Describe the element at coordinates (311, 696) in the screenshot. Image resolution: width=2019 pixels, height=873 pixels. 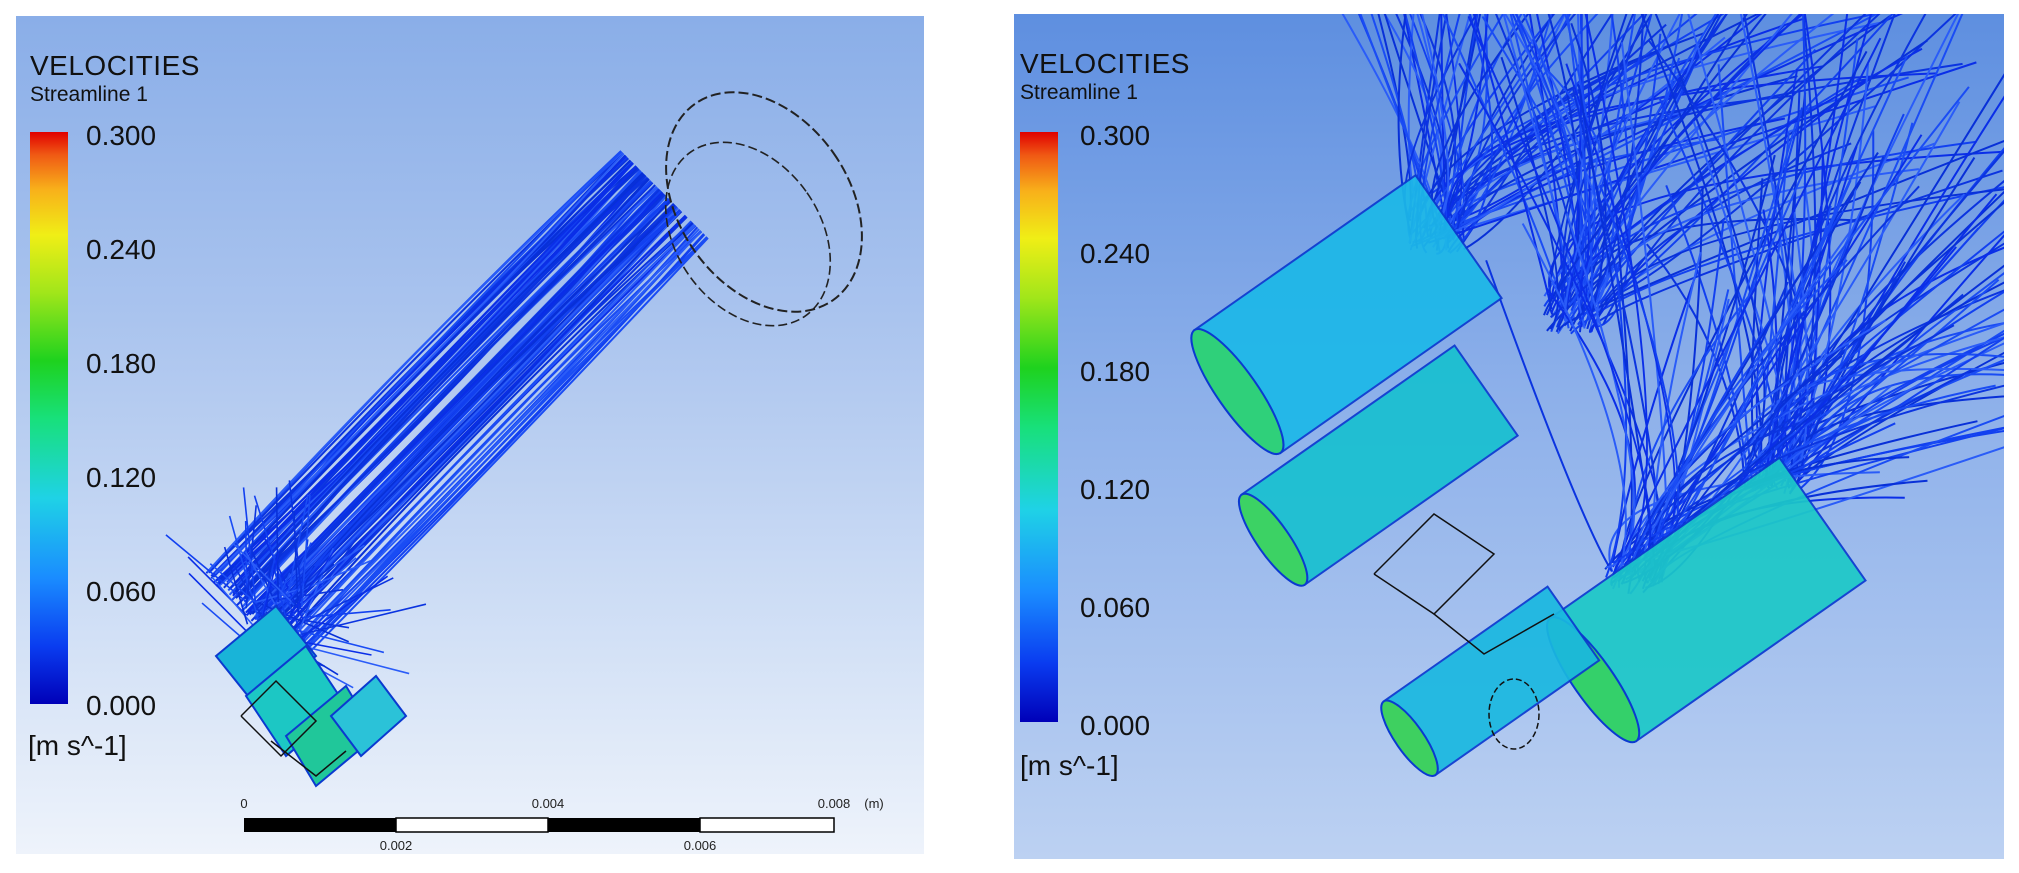
I see `outlet-tubes` at that location.